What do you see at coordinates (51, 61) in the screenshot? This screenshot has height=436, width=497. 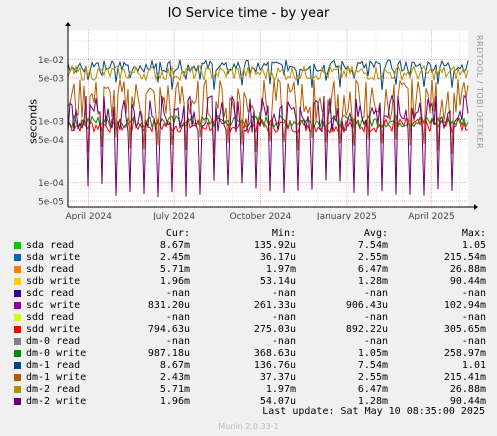 I see `y-tick-label: 1e-02` at bounding box center [51, 61].